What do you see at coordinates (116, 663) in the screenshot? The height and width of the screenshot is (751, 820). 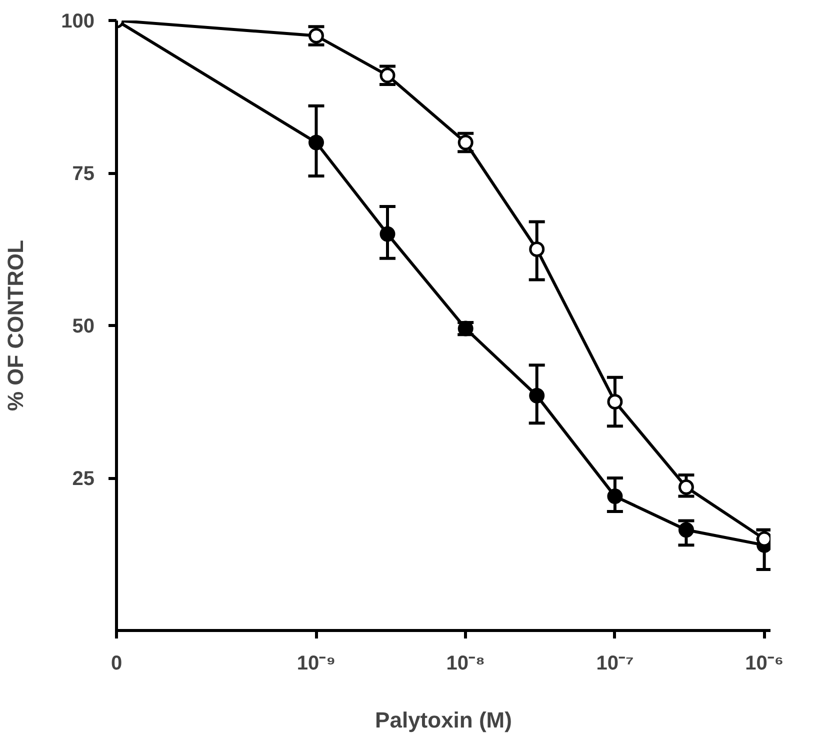 I see `x-tick-label: 0` at bounding box center [116, 663].